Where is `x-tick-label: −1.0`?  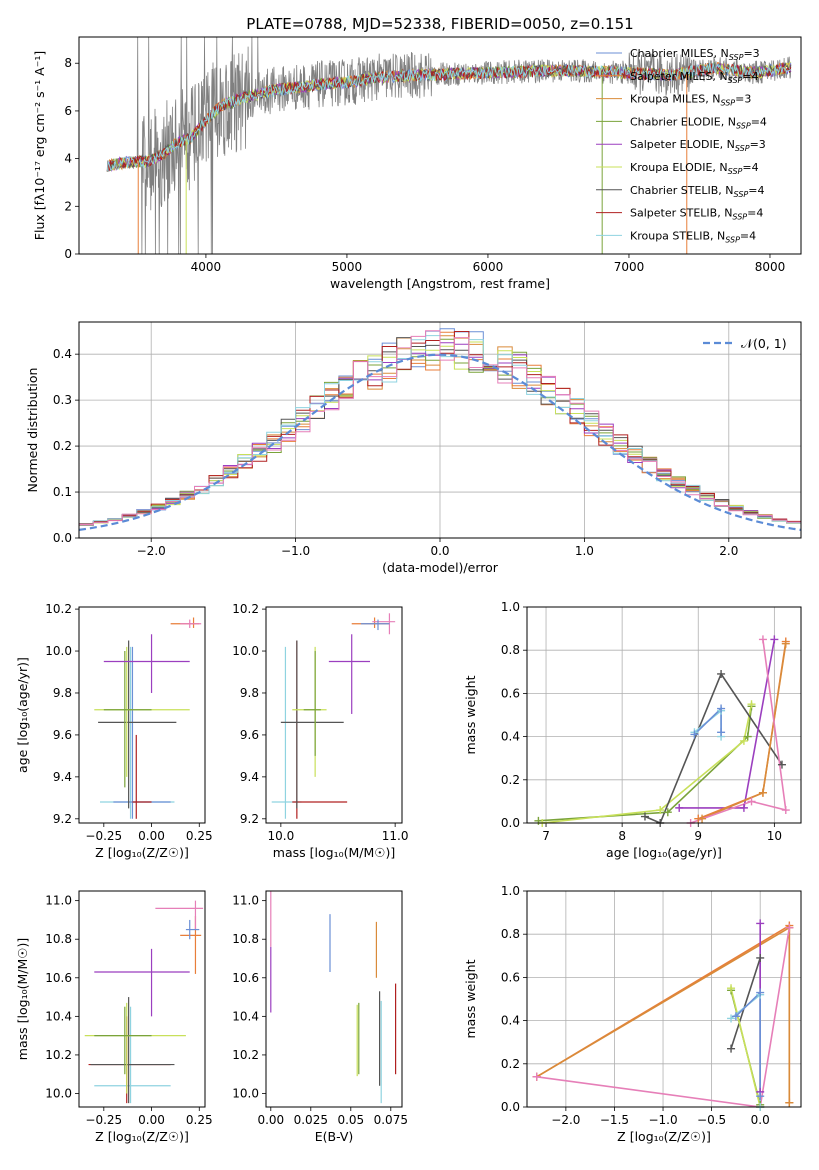 x-tick-label: −1.0 is located at coordinates (295, 551).